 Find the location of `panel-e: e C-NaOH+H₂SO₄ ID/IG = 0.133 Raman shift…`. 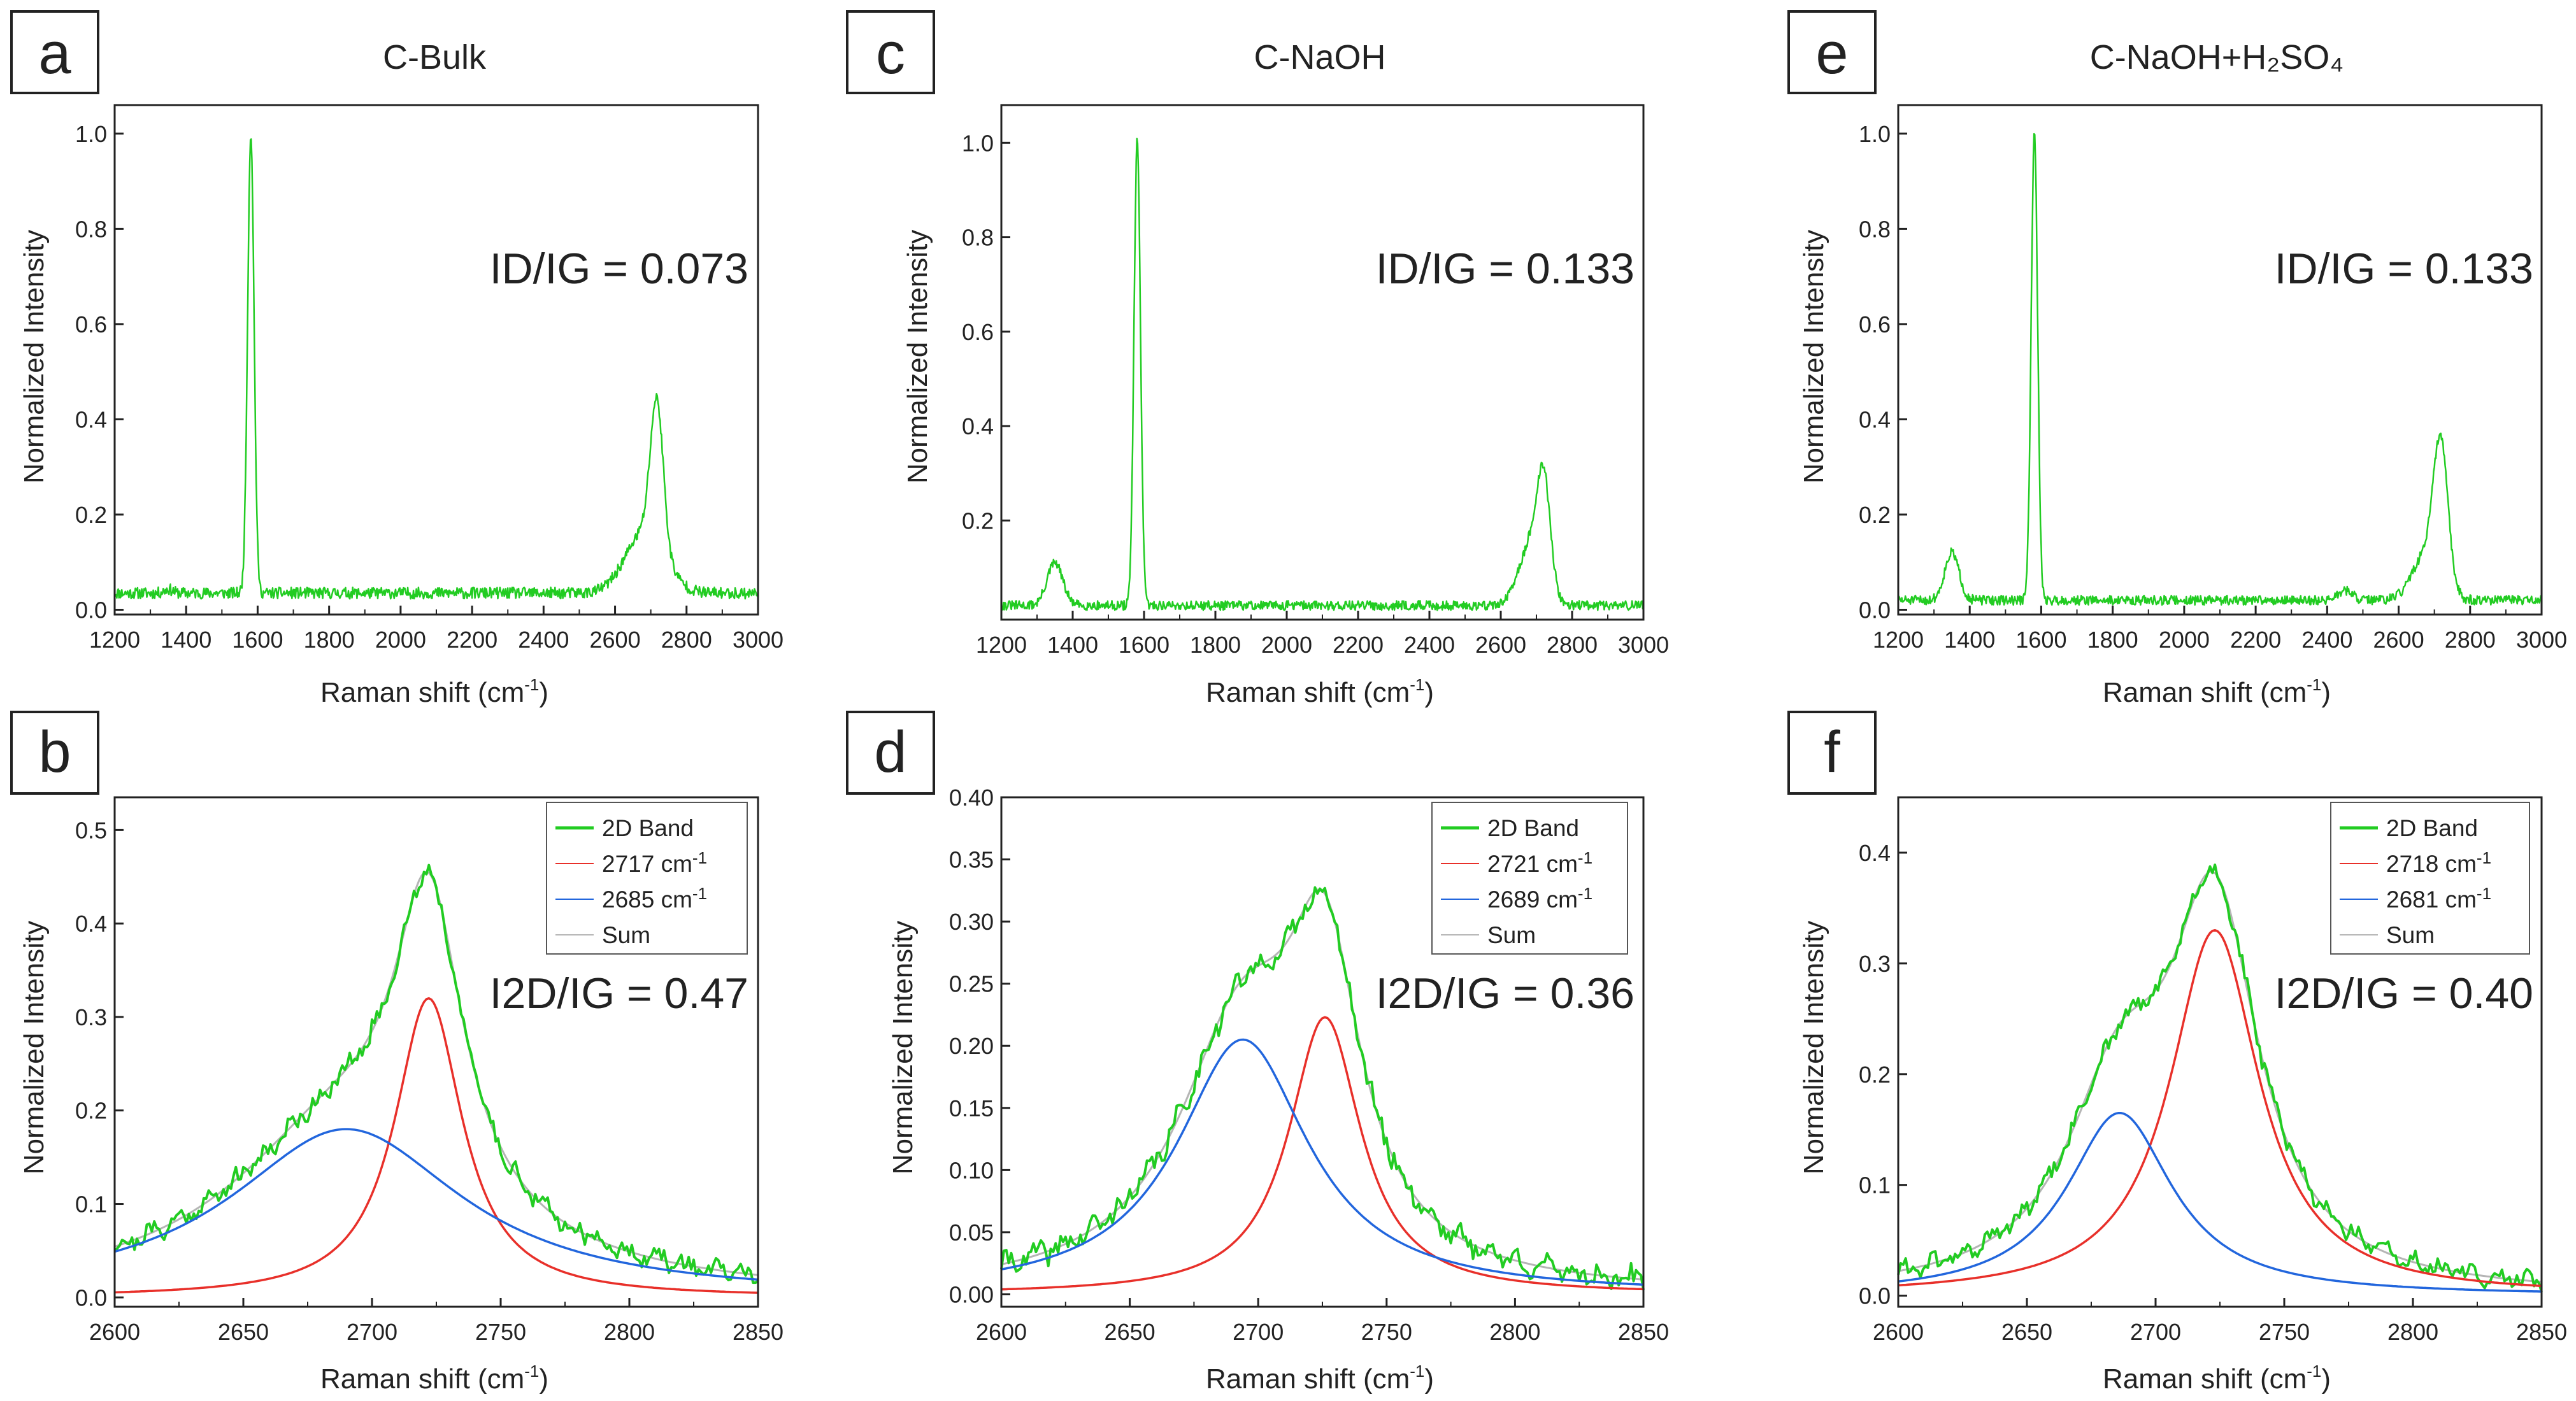

panel-e: e C-NaOH+H₂SO₄ ID/IG = 0.133 Raman shift… is located at coordinates (2160, 359).